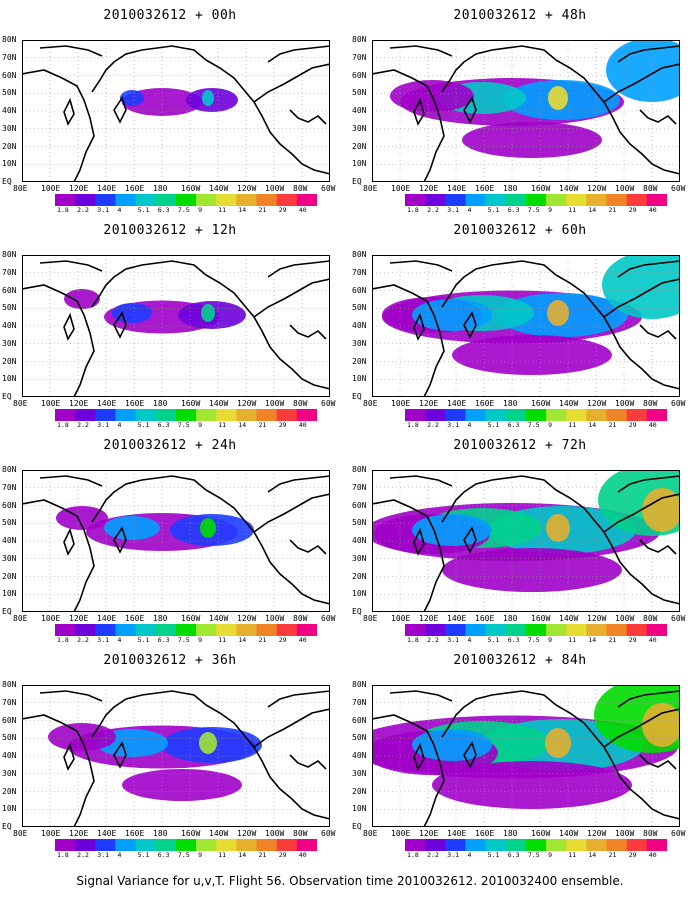  What do you see at coordinates (9, 146) in the screenshot?
I see `latitude-tick-label: 20N` at bounding box center [9, 146].